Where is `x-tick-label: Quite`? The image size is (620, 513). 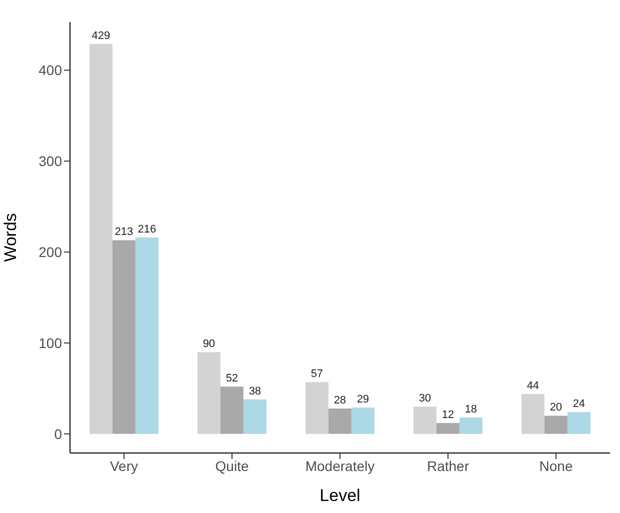 x-tick-label: Quite is located at coordinates (232, 466).